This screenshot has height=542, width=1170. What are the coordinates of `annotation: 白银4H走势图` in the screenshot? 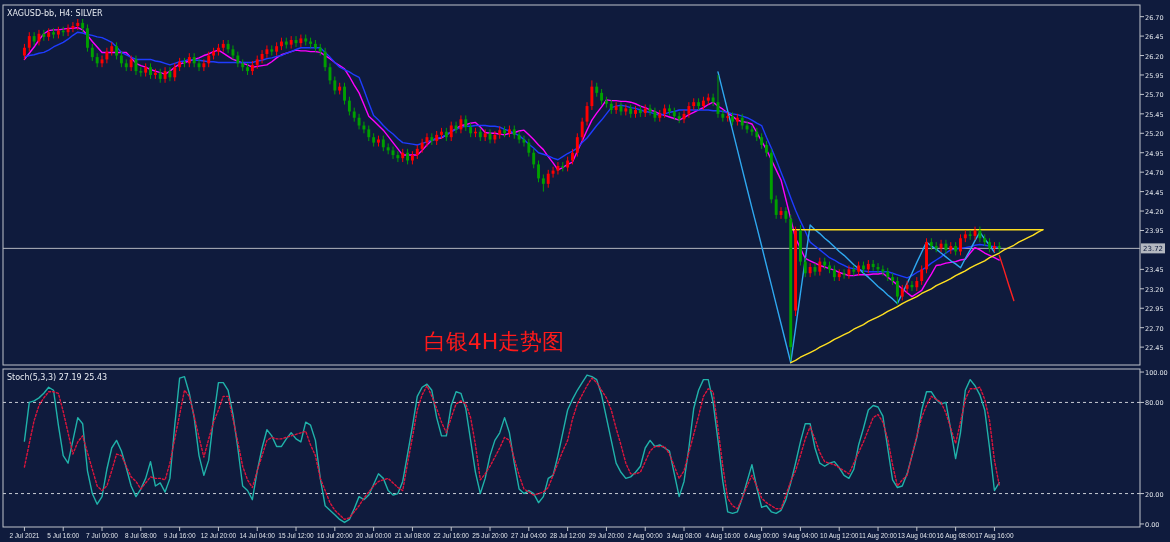 It's located at (494, 341).